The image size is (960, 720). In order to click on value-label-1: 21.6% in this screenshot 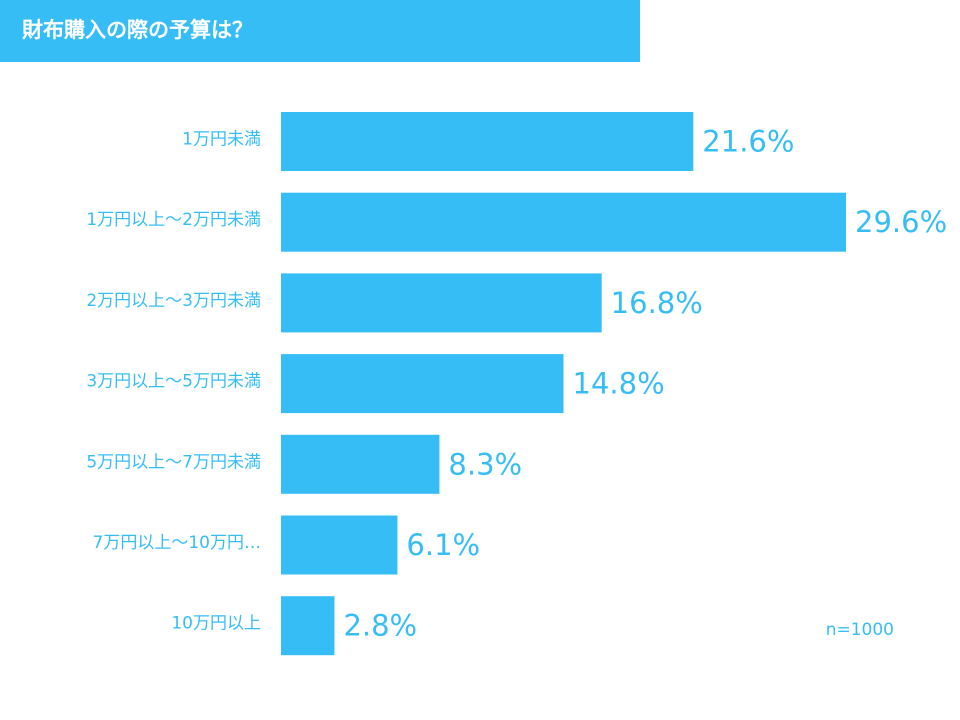, I will do `click(748, 142)`.